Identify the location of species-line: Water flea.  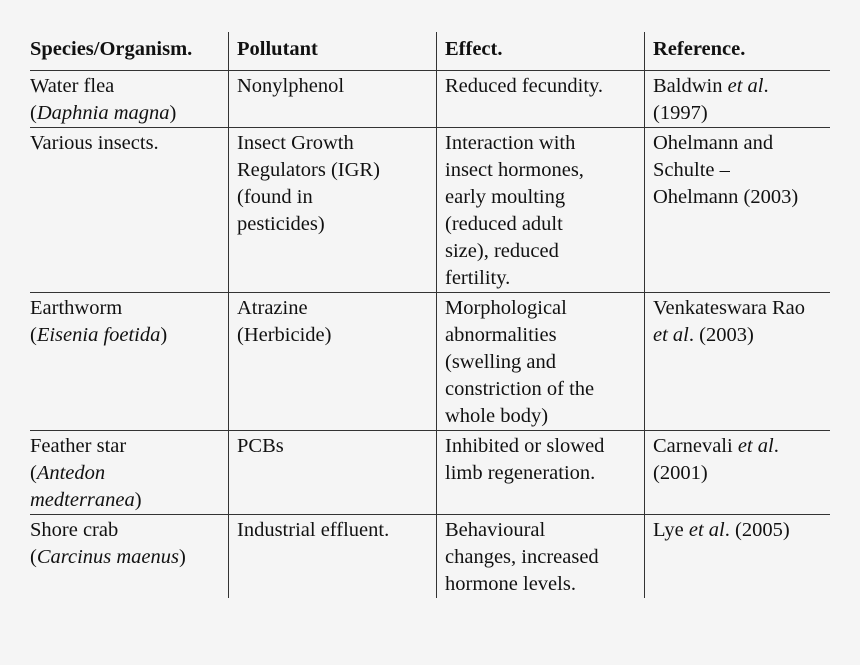
(126, 86).